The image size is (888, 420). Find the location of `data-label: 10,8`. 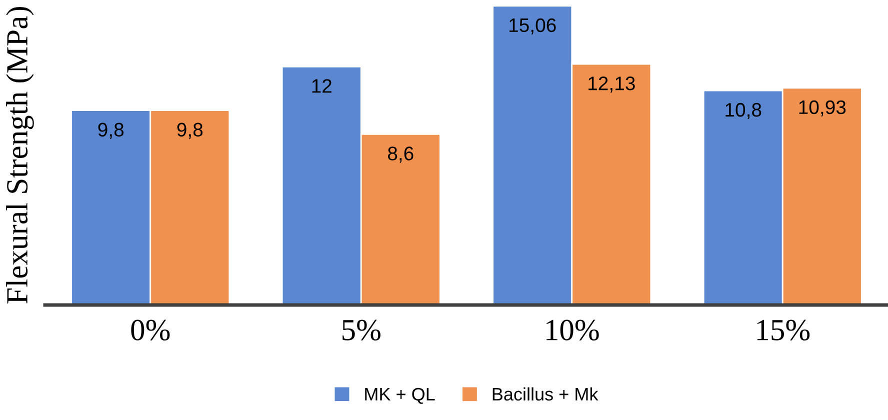

data-label: 10,8 is located at coordinates (744, 110).